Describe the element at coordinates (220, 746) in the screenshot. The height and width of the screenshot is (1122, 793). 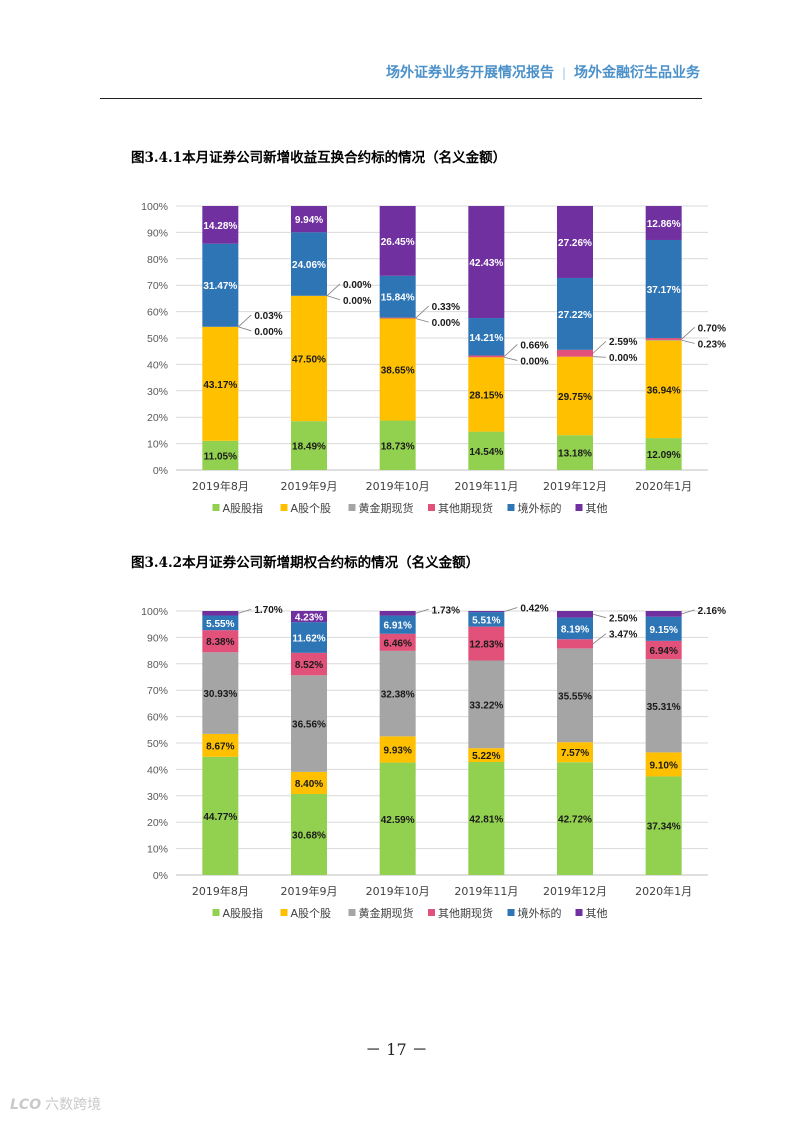
I see `data-label: 8.67%` at that location.